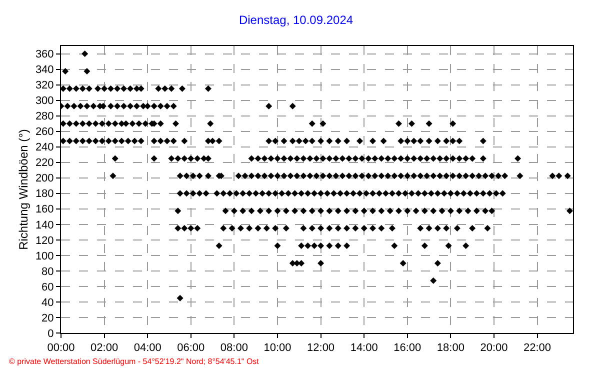  Describe the element at coordinates (134, 361) in the screenshot. I see `text: © private Wetterstation Süderlügum - 54°52'19.2" Nord; 8°54'45.1" Ost` at that location.